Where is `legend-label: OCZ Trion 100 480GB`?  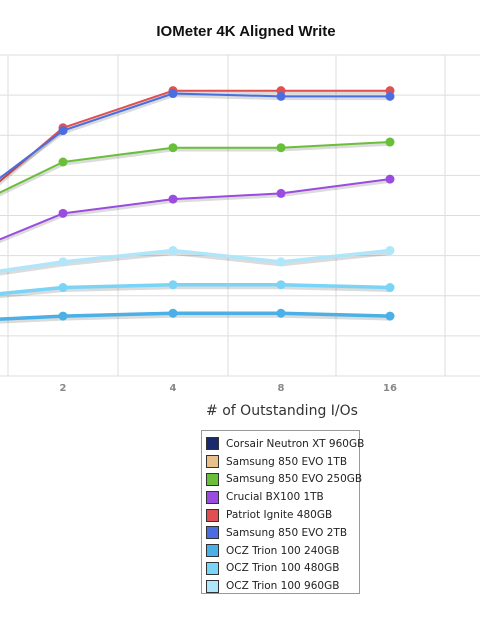
legend-label: OCZ Trion 100 480GB is located at coordinates (283, 568).